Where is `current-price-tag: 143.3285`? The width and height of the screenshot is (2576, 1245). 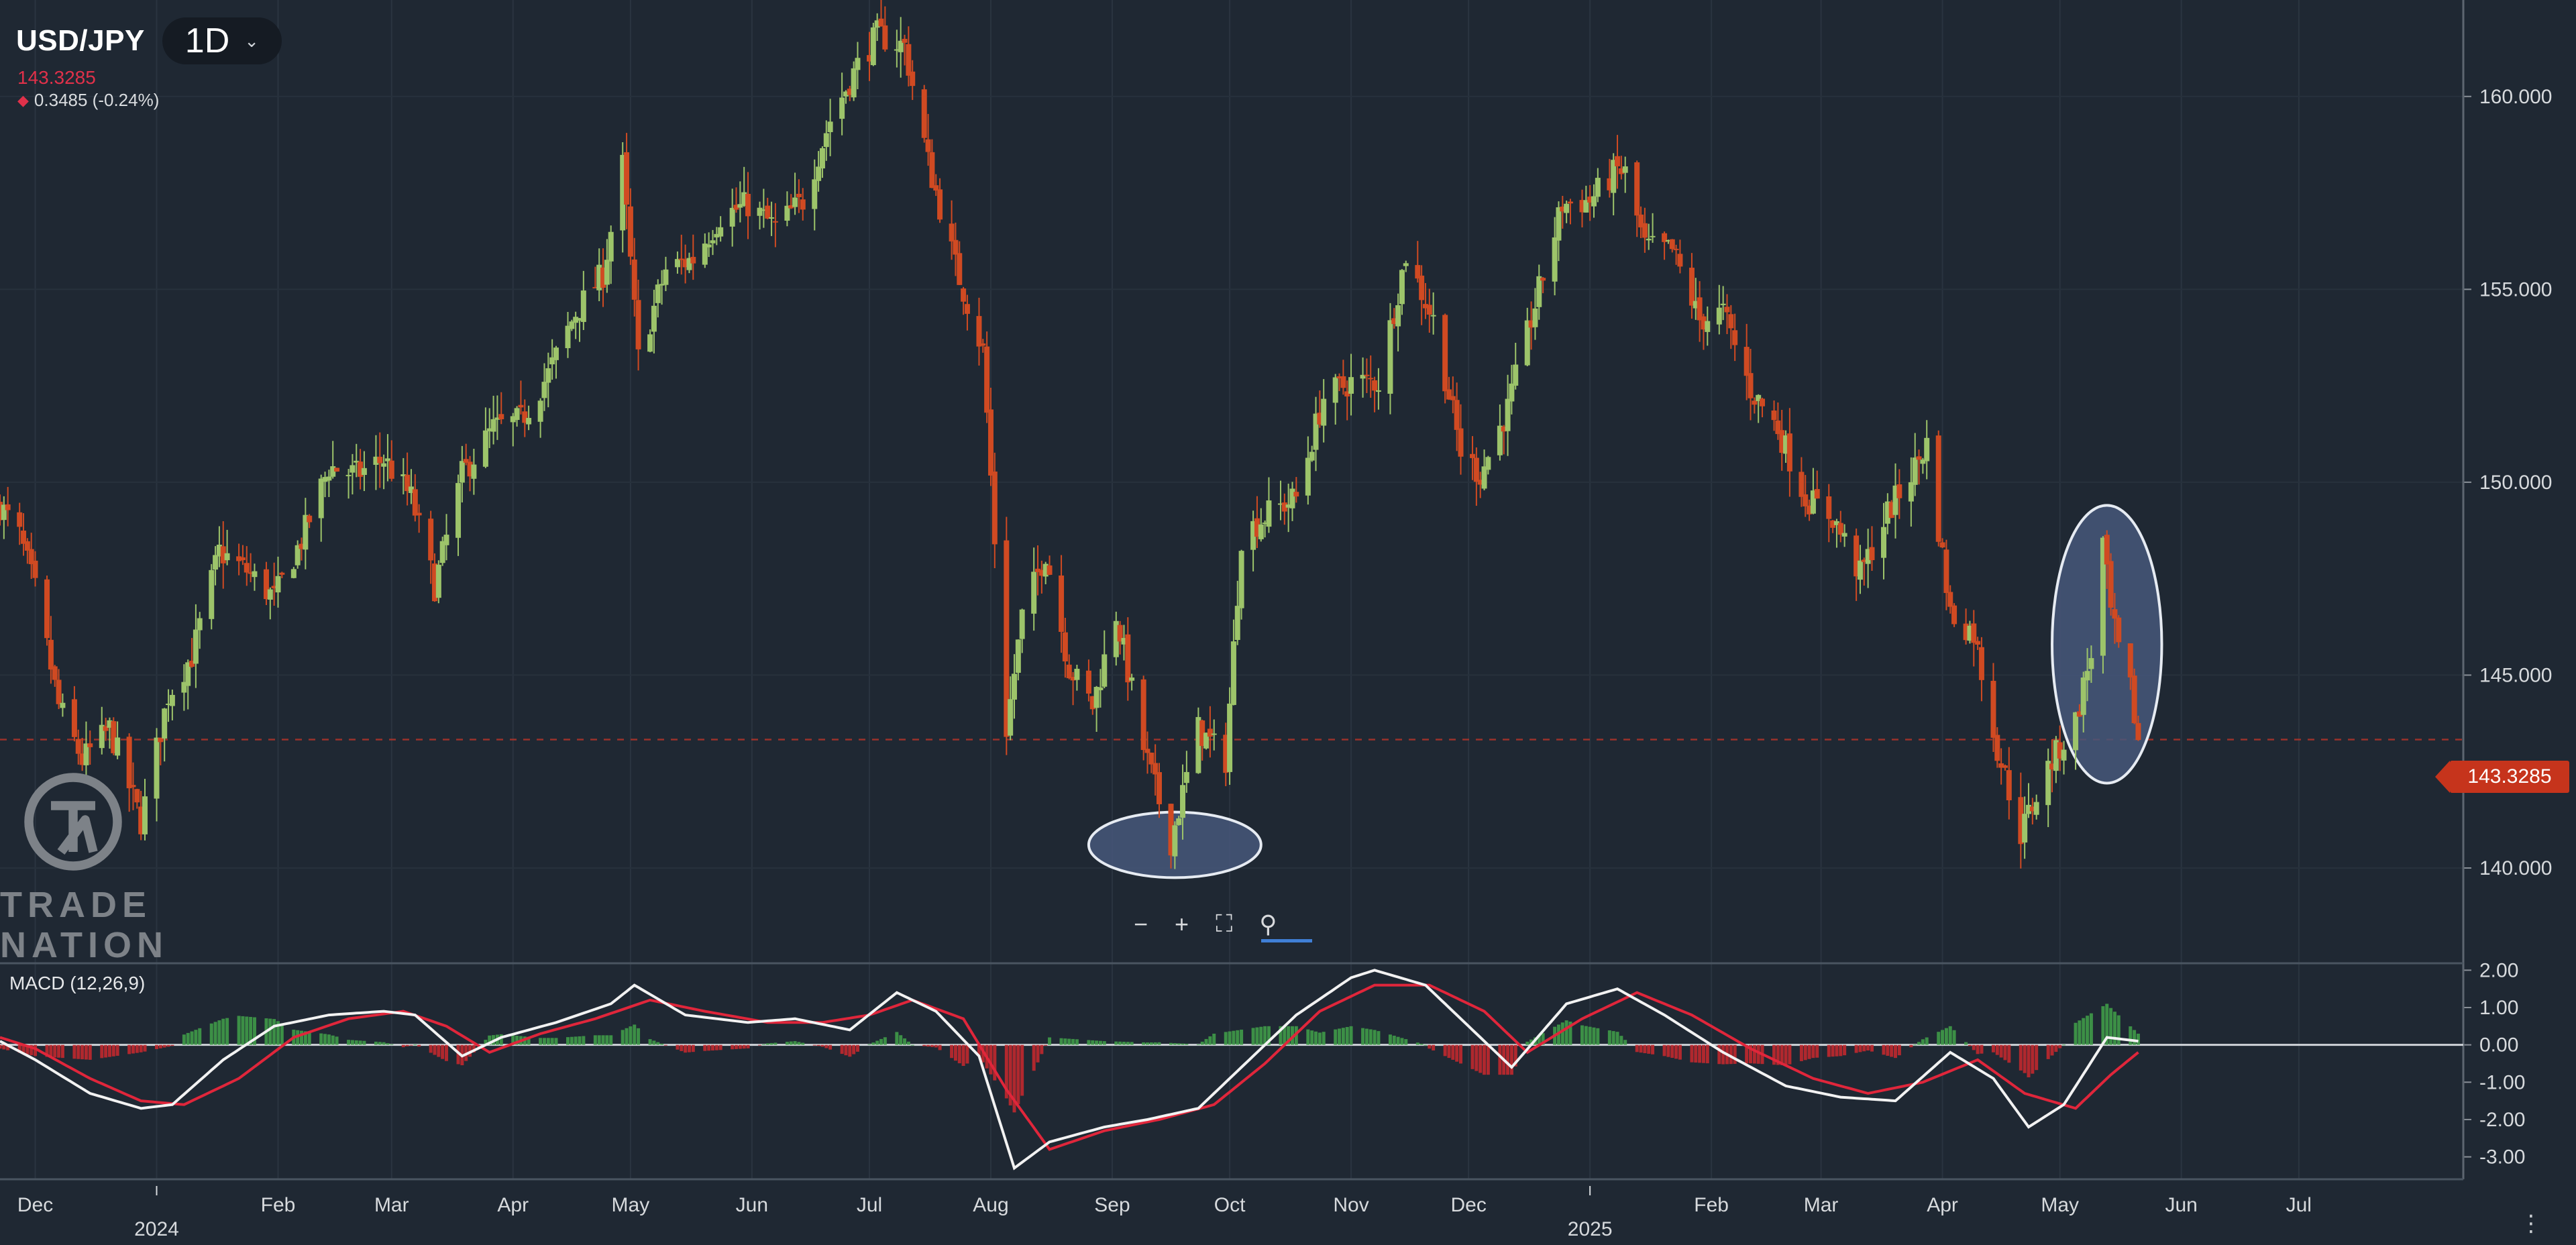 current-price-tag: 143.3285 is located at coordinates (2502, 777).